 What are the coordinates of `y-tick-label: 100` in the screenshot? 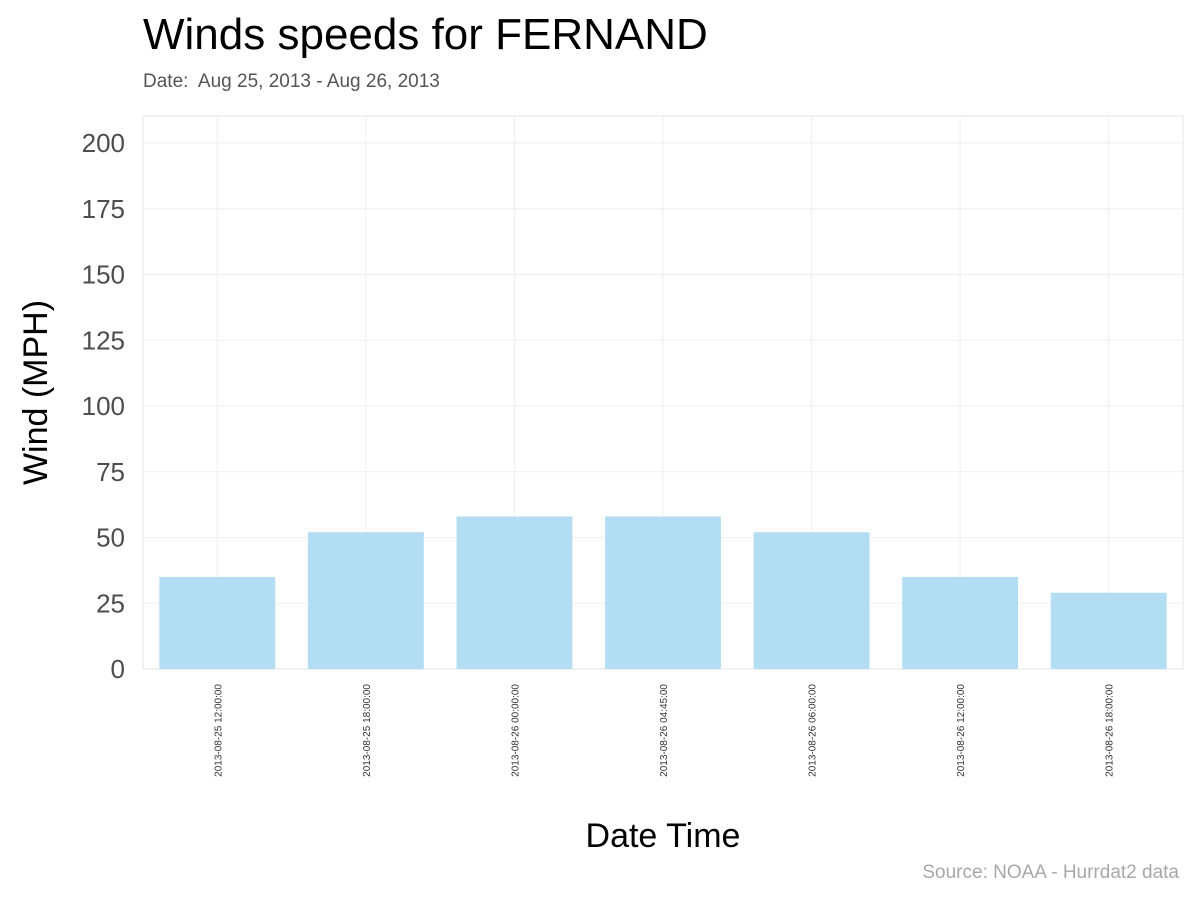 It's located at (103, 406).